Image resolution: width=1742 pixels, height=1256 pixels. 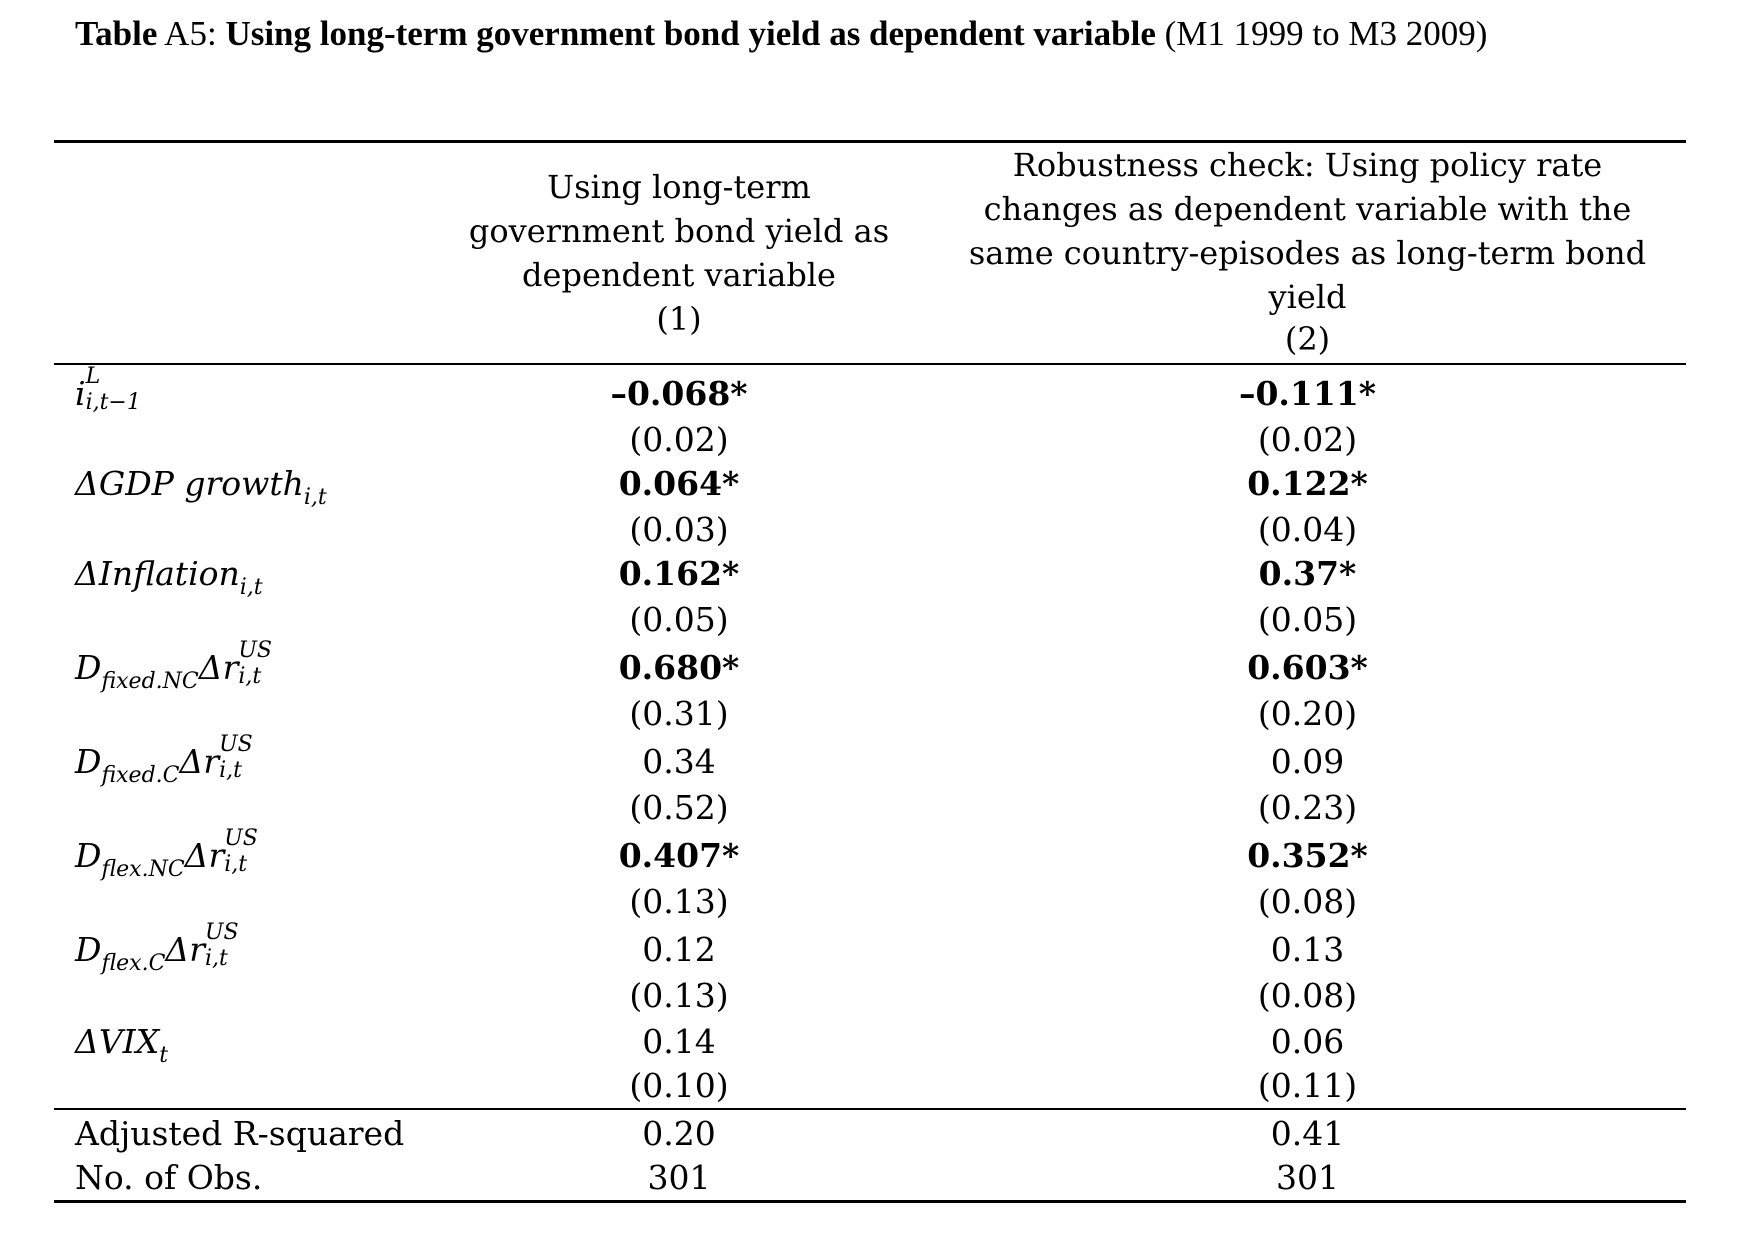 What do you see at coordinates (157, 948) in the screenshot?
I see `row-label-flex-c: Dflex.CΔr US i,t` at bounding box center [157, 948].